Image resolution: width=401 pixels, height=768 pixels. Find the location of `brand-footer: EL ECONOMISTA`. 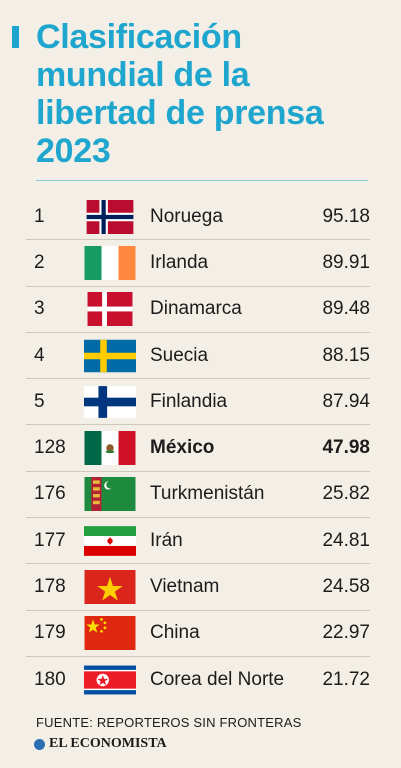

brand-footer: EL ECONOMISTA is located at coordinates (100, 744).